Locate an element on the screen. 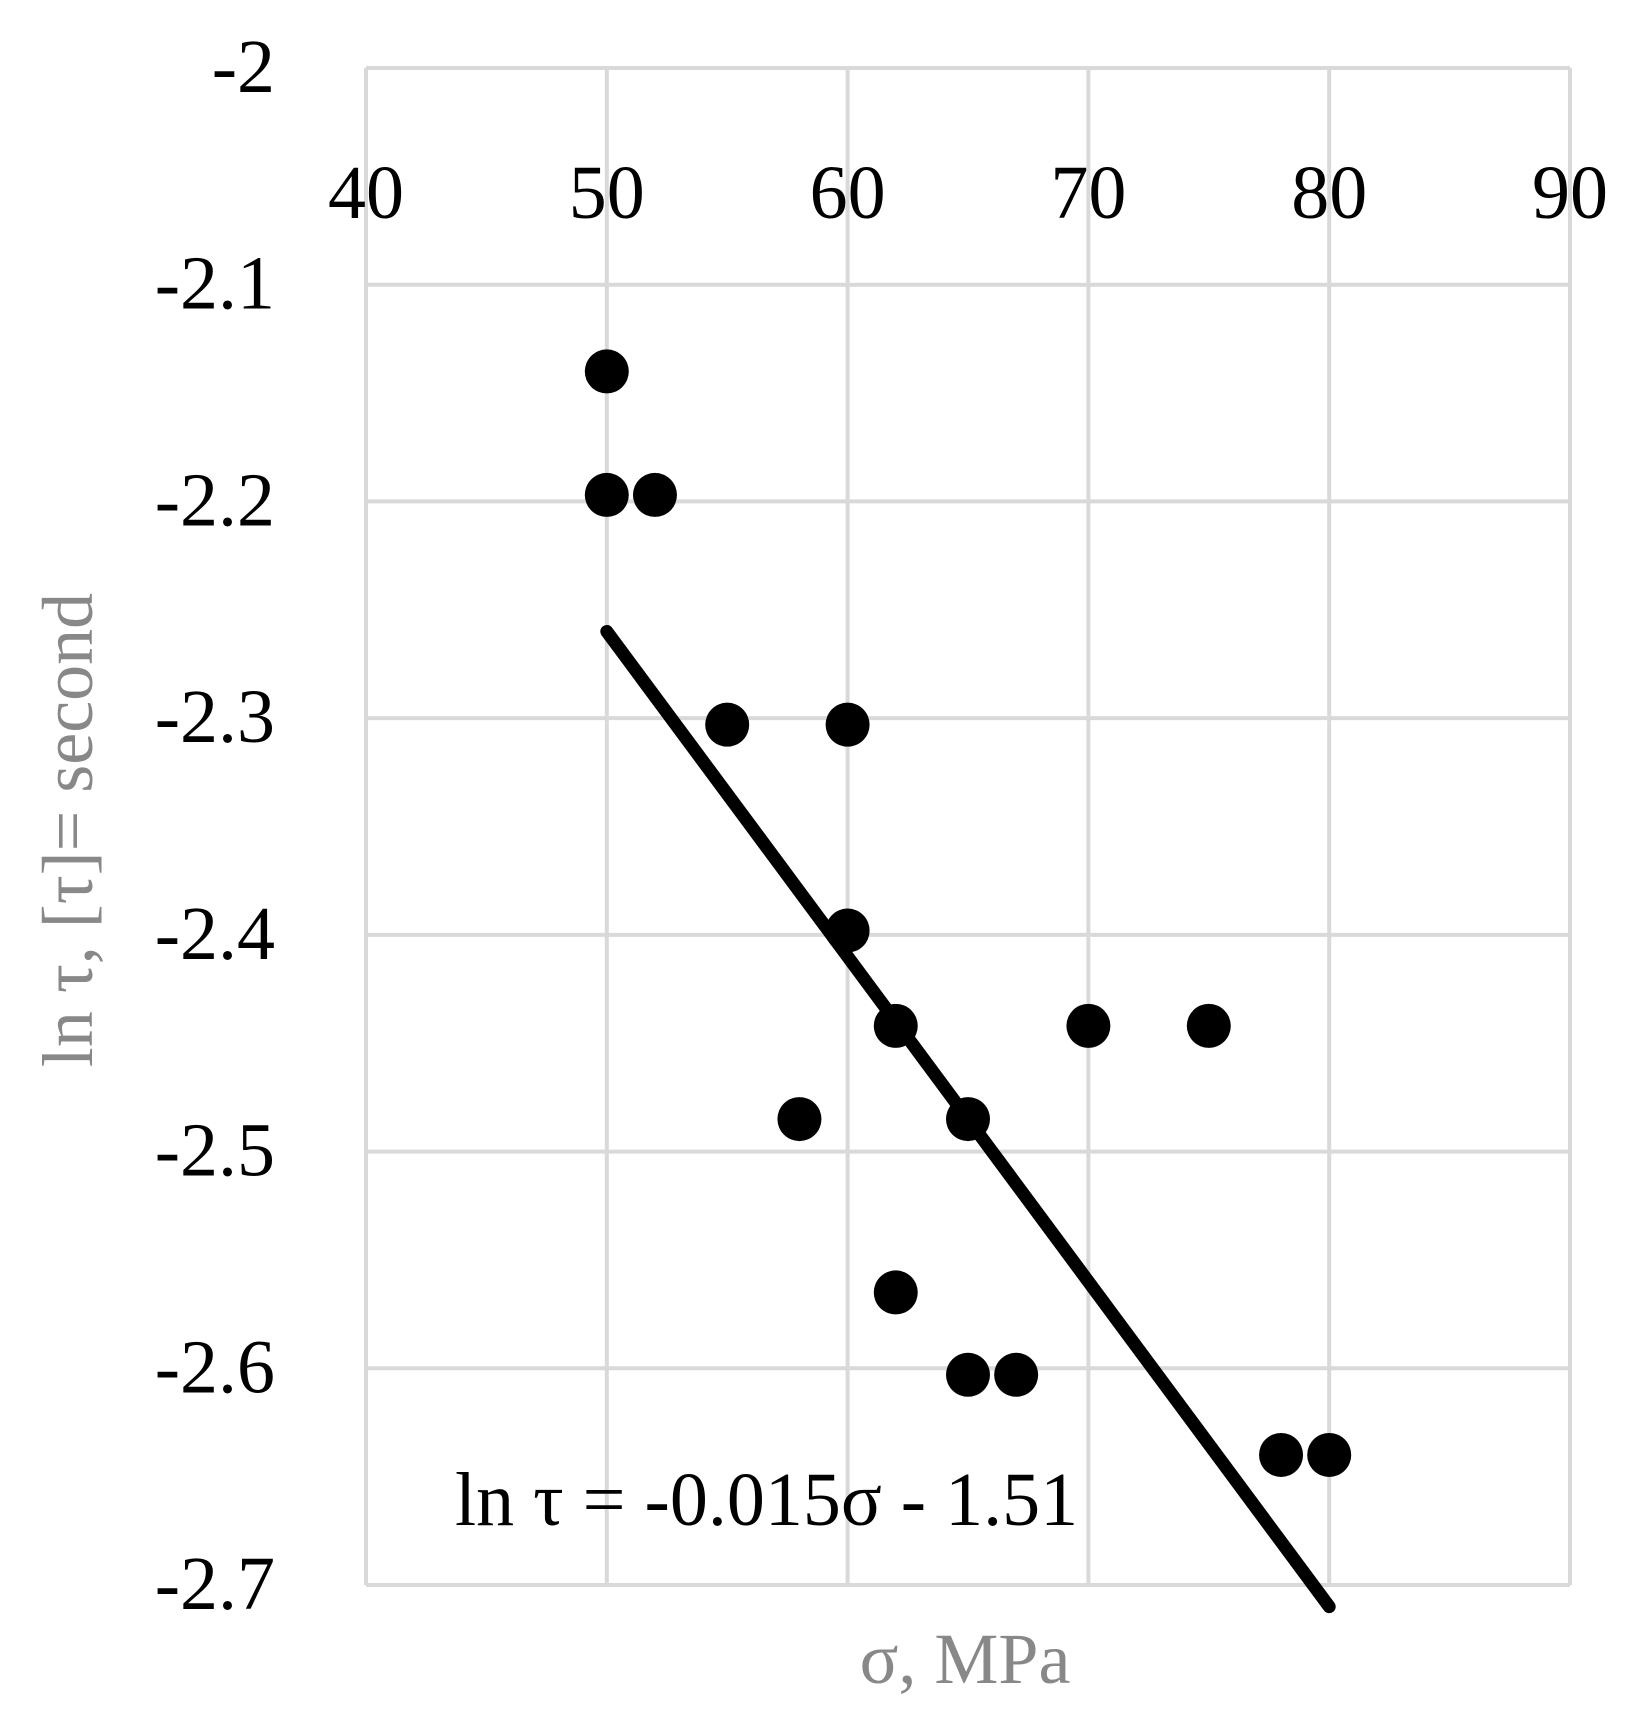 The image size is (1627, 1729). y-tick-label: -2.3 is located at coordinates (215, 717).